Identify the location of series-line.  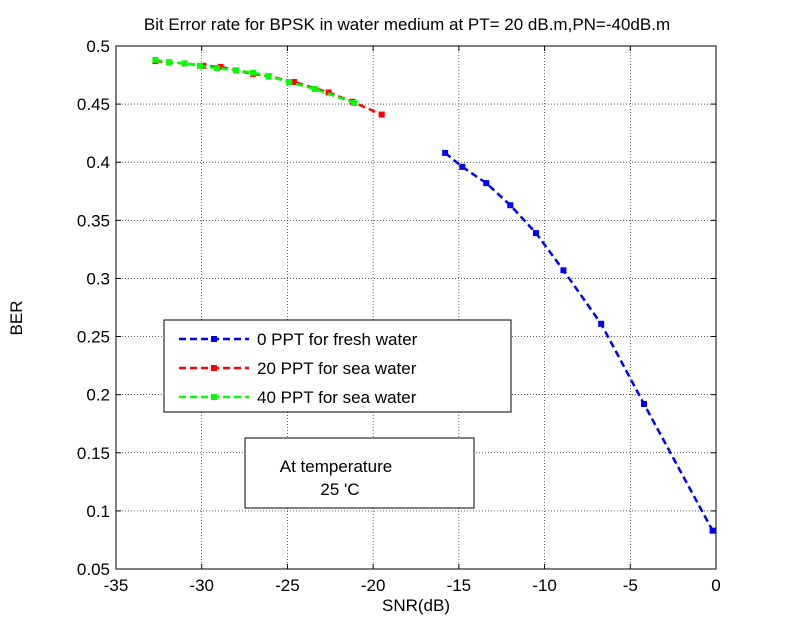
(269, 87).